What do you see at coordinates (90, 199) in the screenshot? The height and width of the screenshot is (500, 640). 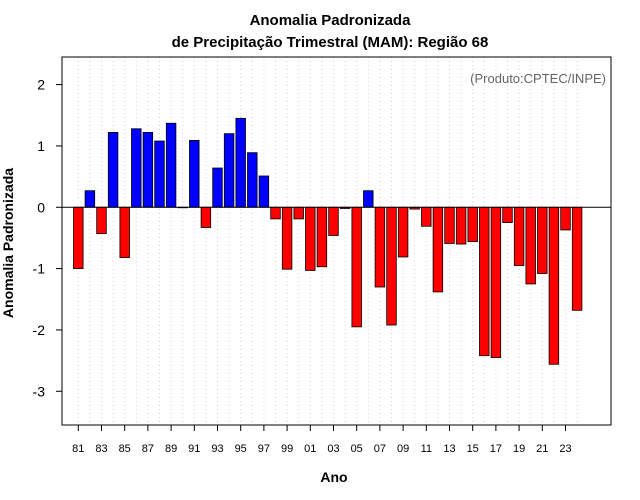 I see `bar-1982` at bounding box center [90, 199].